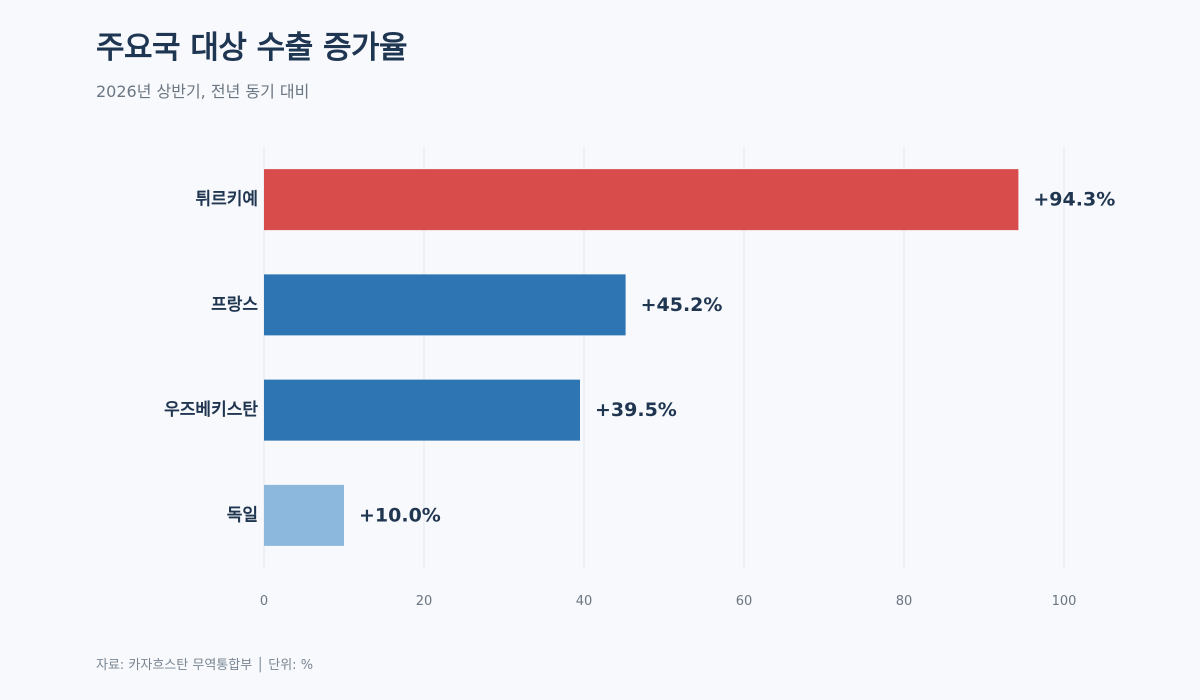 This screenshot has width=1200, height=700. What do you see at coordinates (904, 601) in the screenshot?
I see `x-tick-label: 80` at bounding box center [904, 601].